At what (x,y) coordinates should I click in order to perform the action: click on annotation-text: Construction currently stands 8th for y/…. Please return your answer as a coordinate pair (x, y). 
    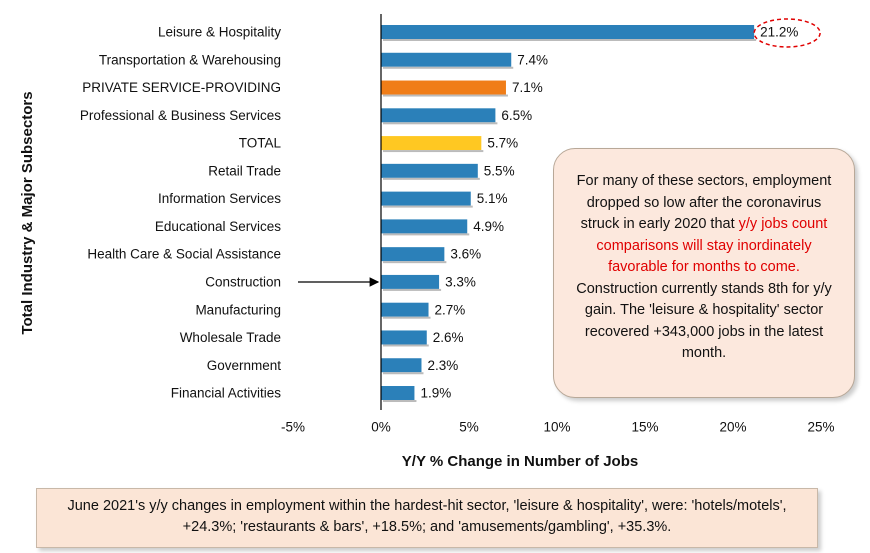
    Looking at the image, I should click on (704, 321).